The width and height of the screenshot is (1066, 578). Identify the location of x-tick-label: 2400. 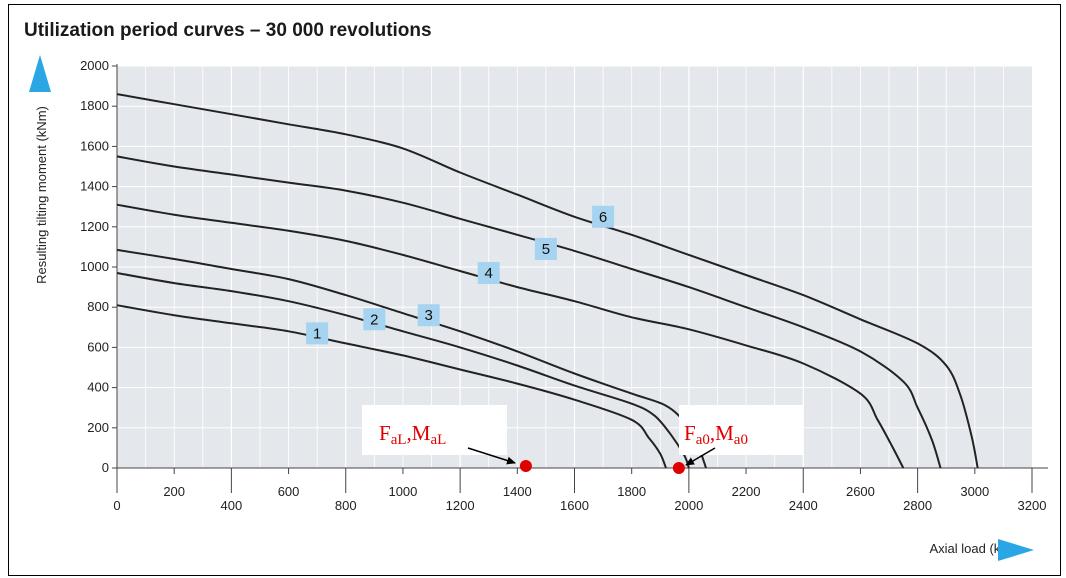
(803, 505).